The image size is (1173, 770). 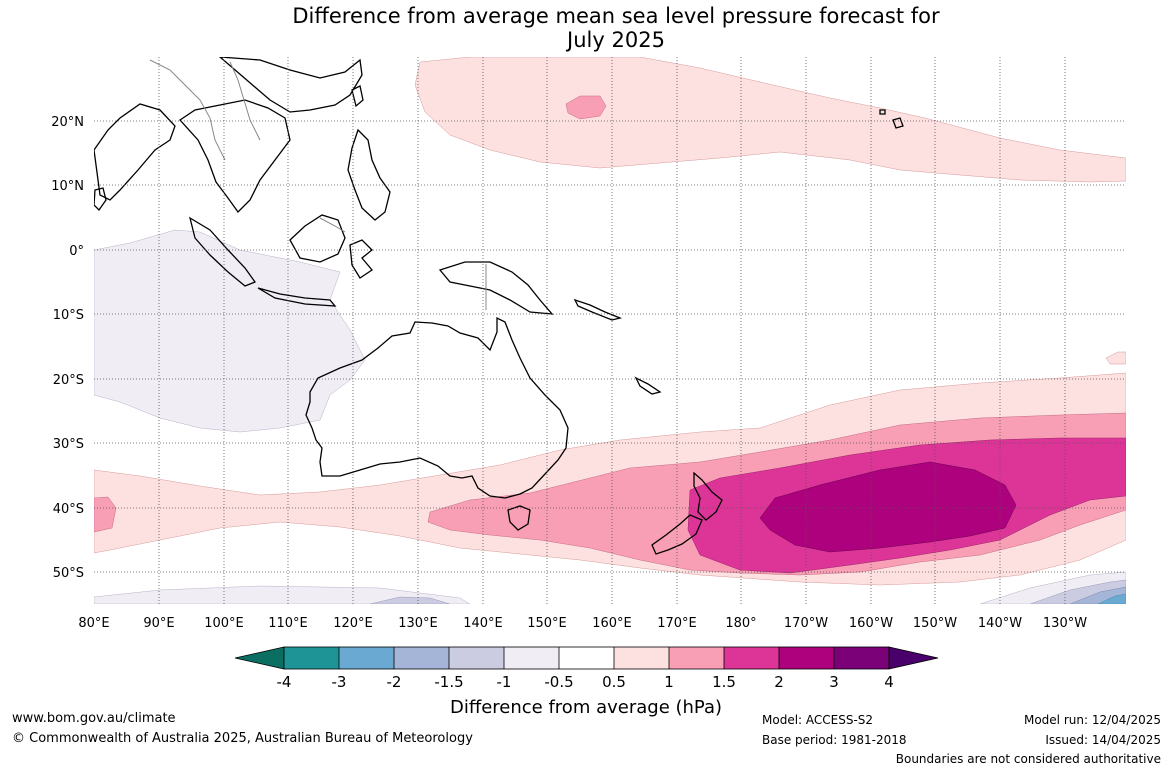 What do you see at coordinates (357, 96) in the screenshot?
I see `taiwan-coast` at bounding box center [357, 96].